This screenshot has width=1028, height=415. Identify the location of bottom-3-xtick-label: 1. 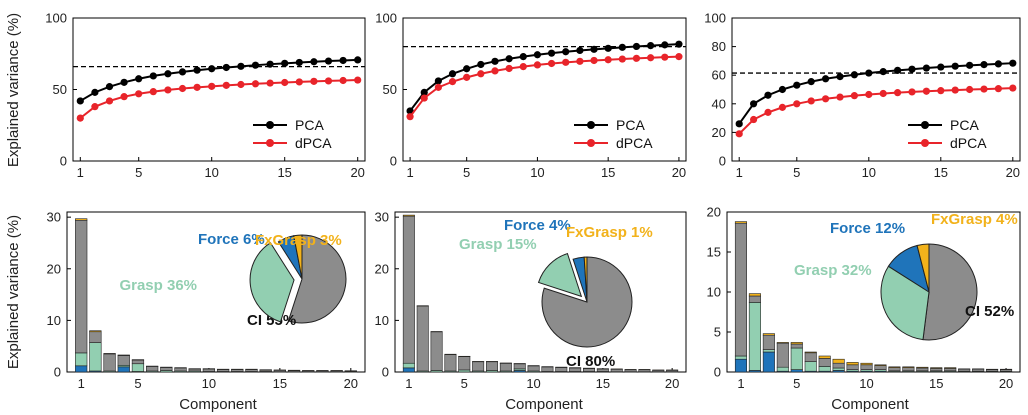
(740, 383).